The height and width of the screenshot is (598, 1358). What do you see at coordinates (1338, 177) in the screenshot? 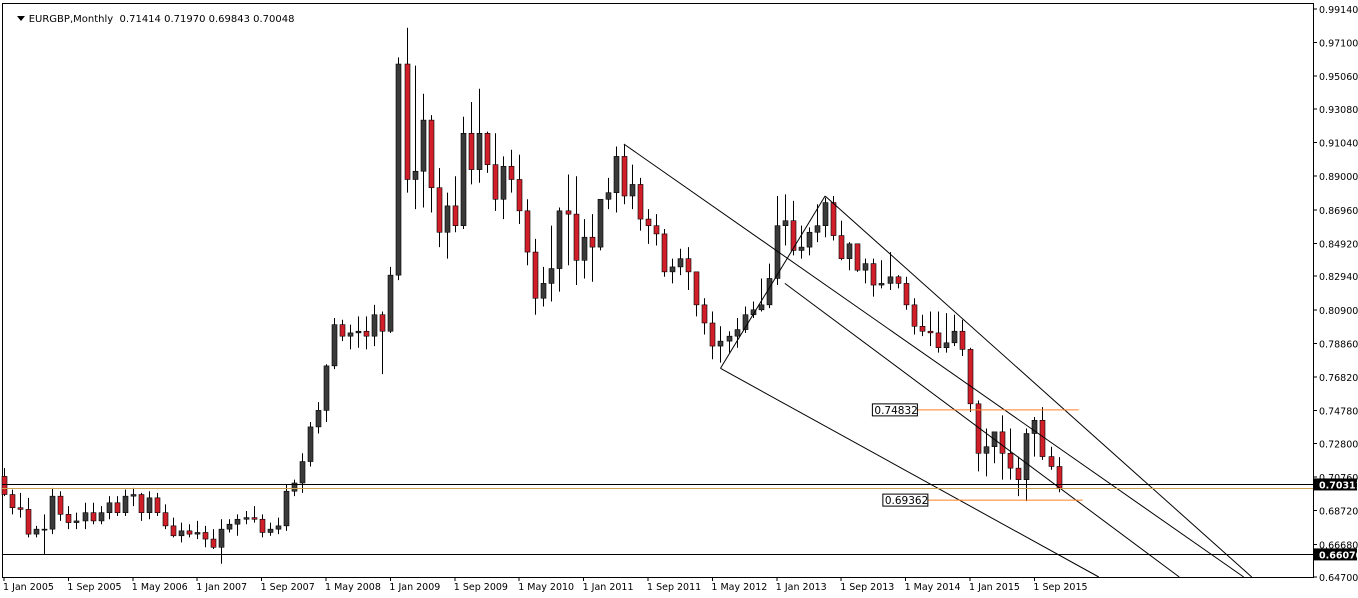
I see `y-tick-label: 0.89000` at bounding box center [1338, 177].